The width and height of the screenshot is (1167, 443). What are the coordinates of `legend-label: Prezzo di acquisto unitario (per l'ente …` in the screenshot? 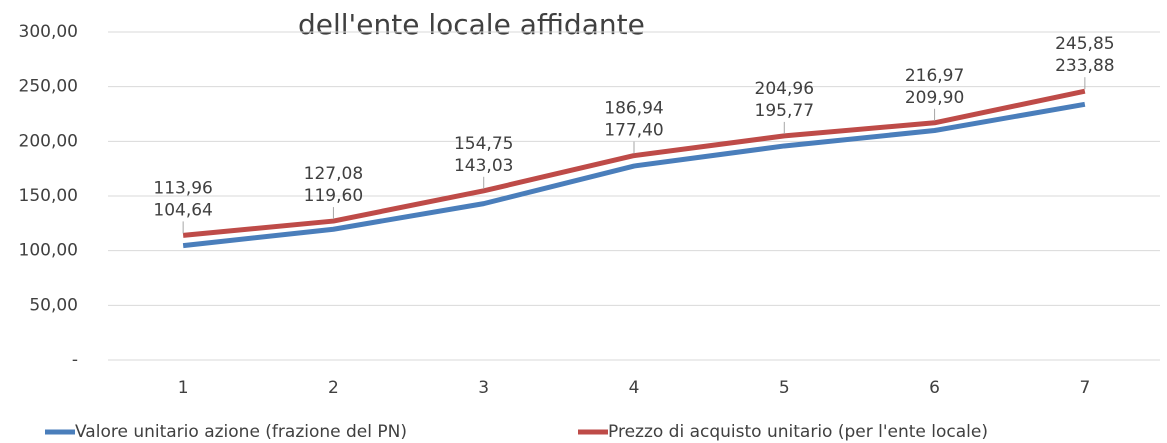 It's located at (798, 432).